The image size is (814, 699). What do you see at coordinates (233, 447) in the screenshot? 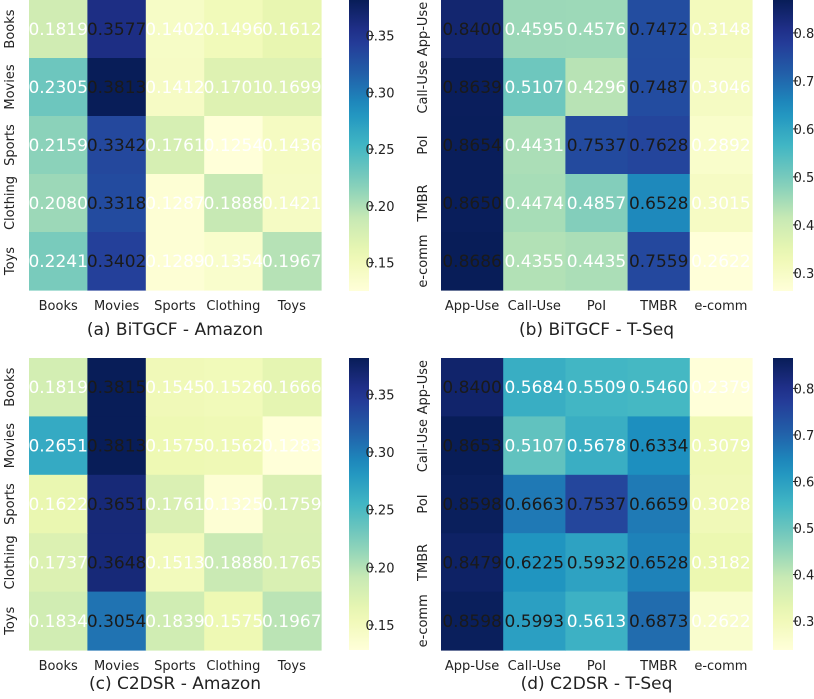
I see `cell-value-label: 0.1562` at bounding box center [233, 447].